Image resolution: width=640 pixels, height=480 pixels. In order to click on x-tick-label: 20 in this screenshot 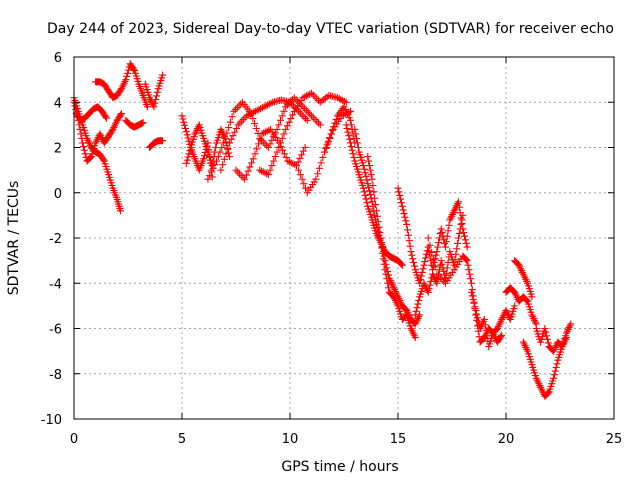, I will do `click(506, 439)`.